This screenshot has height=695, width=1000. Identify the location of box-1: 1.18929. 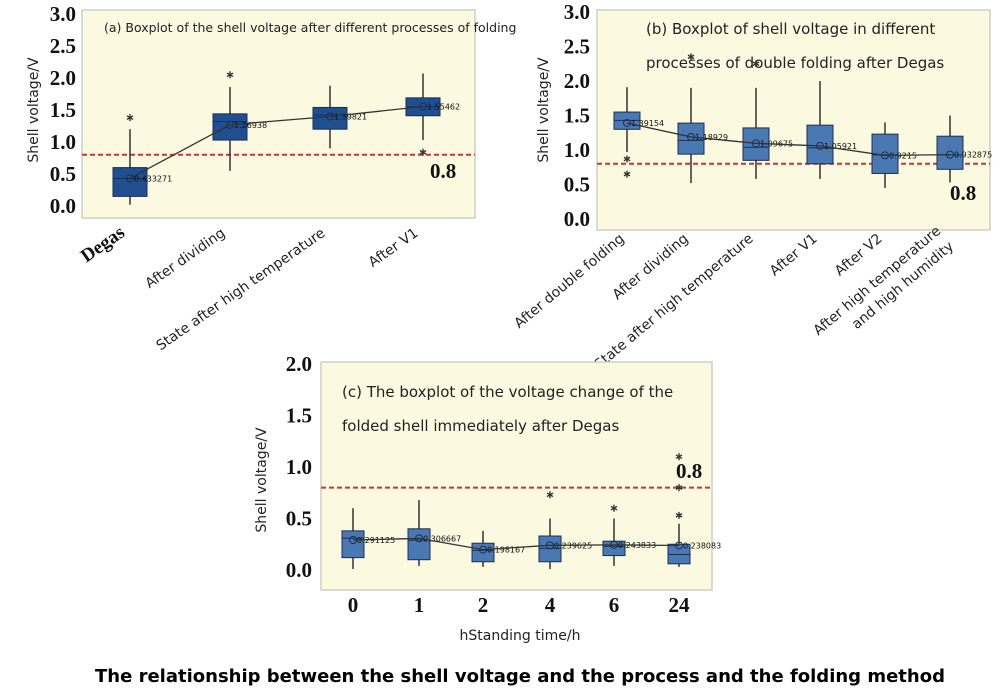
(702, 118).